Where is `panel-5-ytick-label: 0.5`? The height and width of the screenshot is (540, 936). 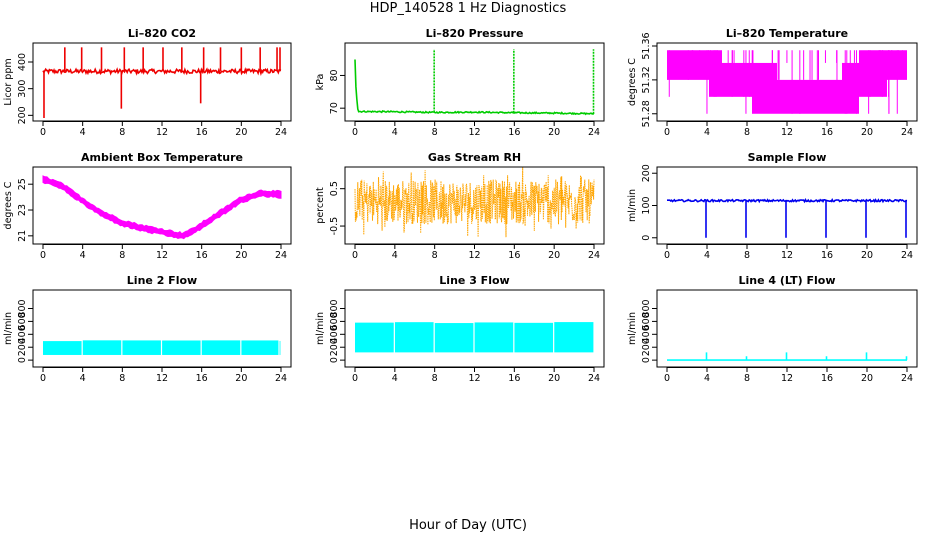 panel-5-ytick-label: 0.5 is located at coordinates (334, 188).